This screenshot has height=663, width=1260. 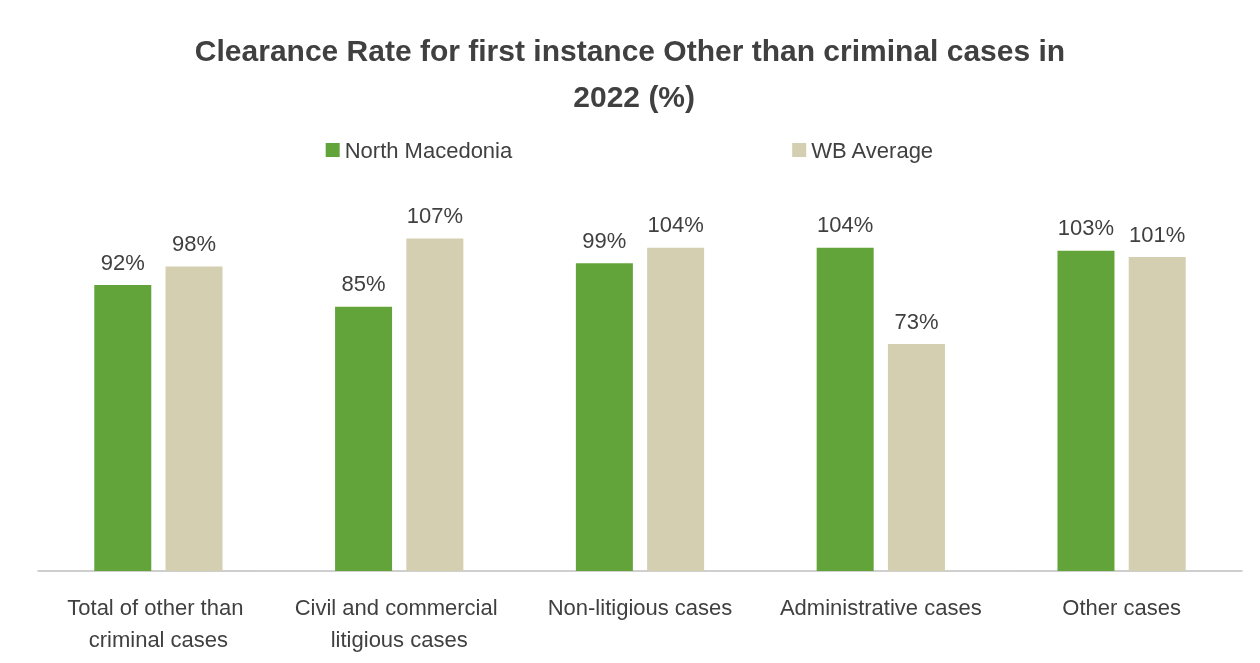 What do you see at coordinates (363, 284) in the screenshot?
I see `data-label: 85%` at bounding box center [363, 284].